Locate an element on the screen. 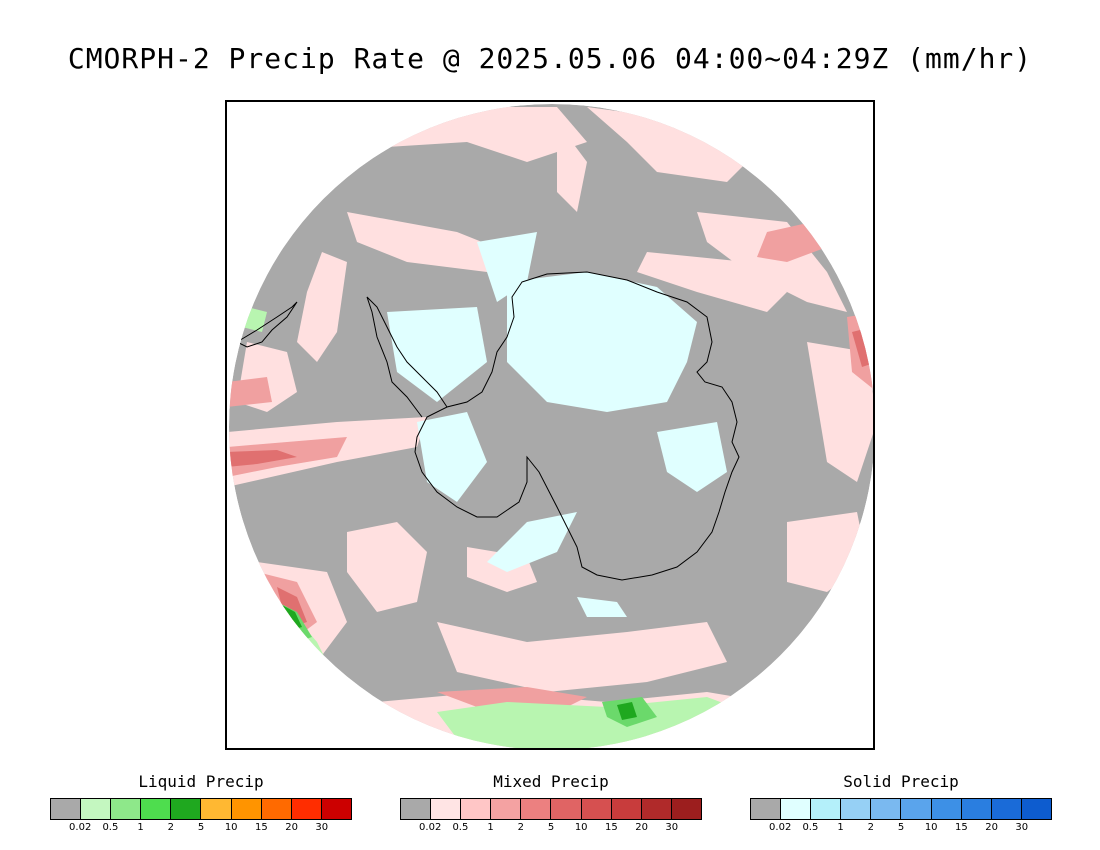 The width and height of the screenshot is (1100, 850). legend-solid-precip: Solid Precip 0.02 0.5 1 2 5 10 15 20 30 is located at coordinates (901, 804).